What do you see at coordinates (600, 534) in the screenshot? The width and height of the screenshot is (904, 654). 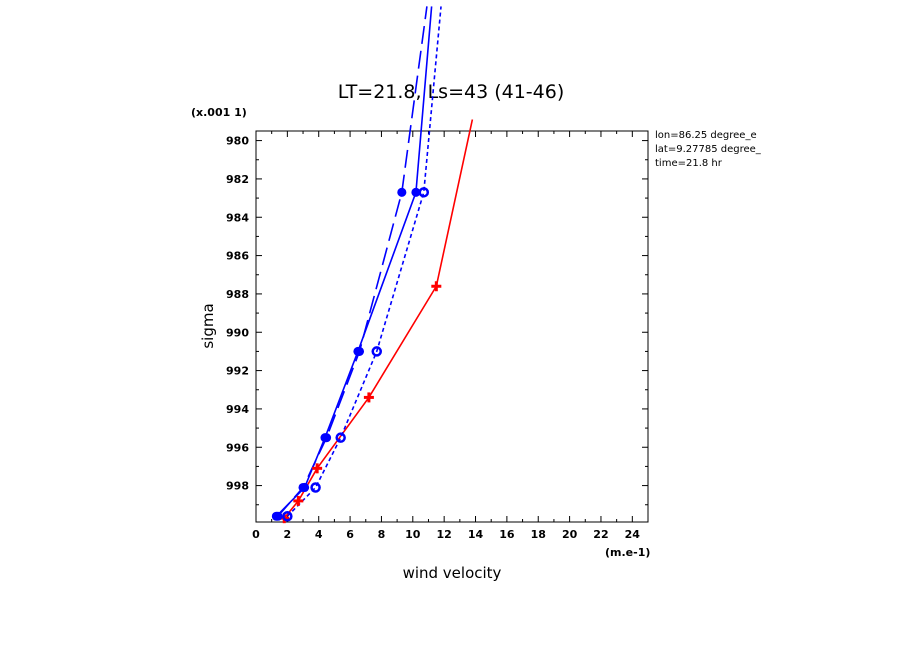 I see `x-tick-label: 22` at bounding box center [600, 534].